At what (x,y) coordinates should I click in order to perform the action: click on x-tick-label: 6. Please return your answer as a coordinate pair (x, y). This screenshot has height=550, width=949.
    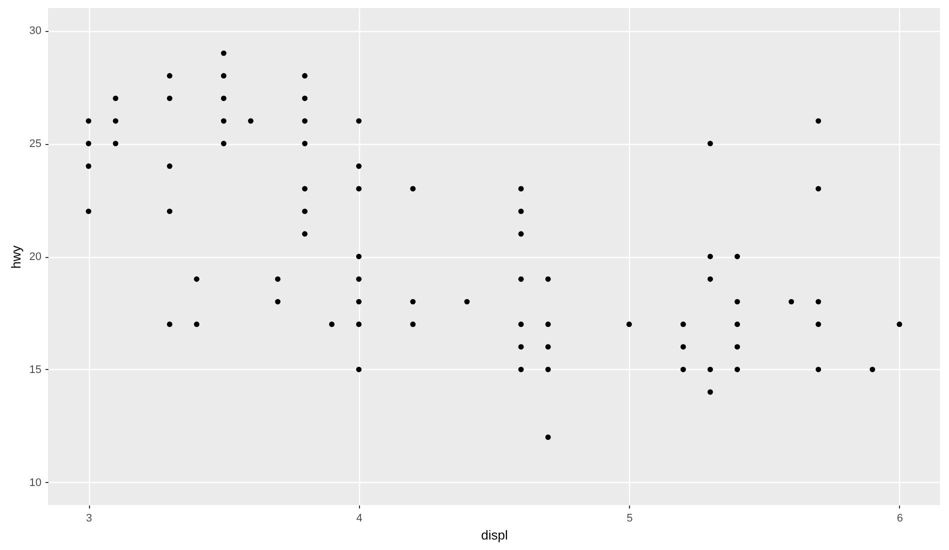
    Looking at the image, I should click on (900, 518).